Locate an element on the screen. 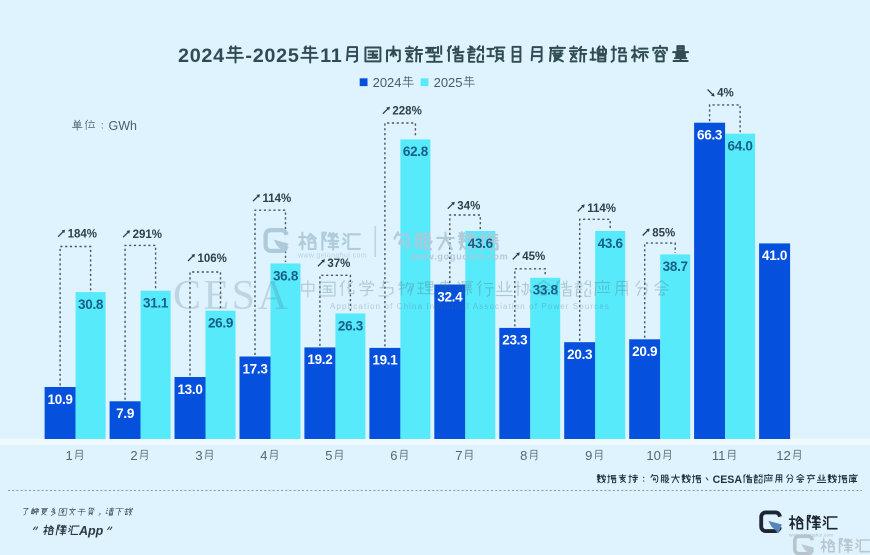 This screenshot has width=870, height=555. svg-text: 37% is located at coordinates (338, 264).